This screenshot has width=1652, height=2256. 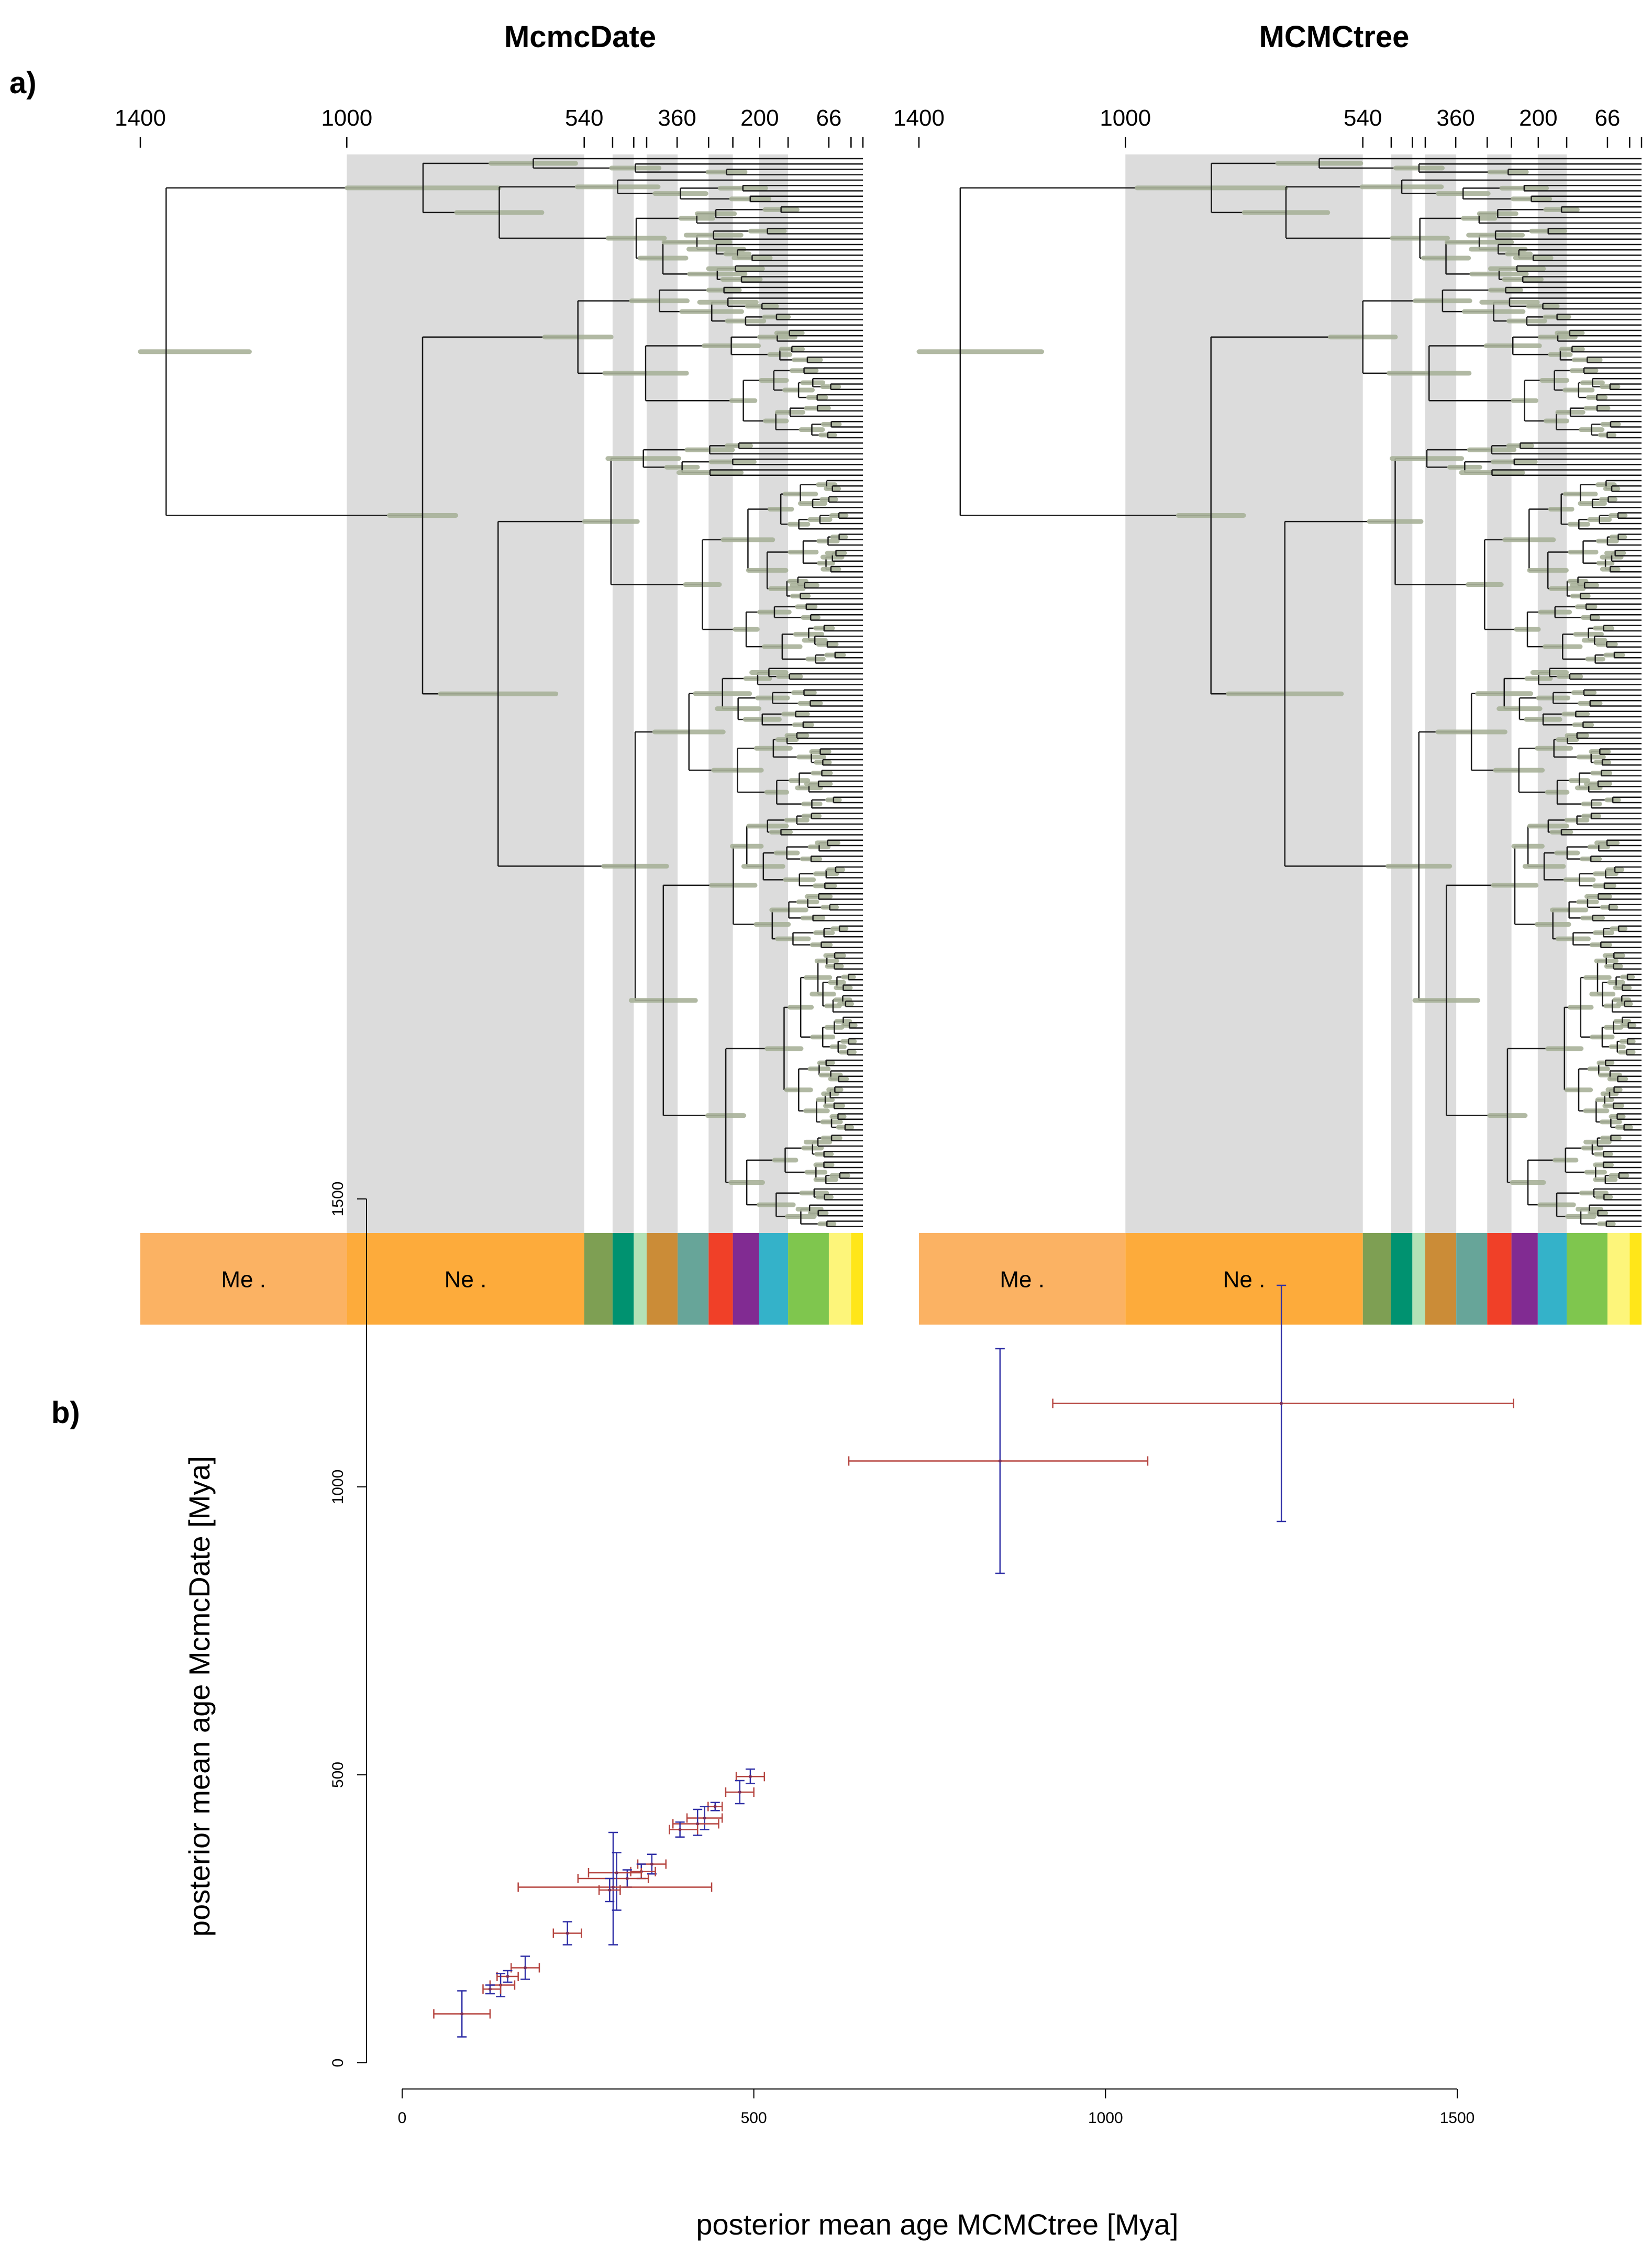 I want to click on y-tick-label: 0, so click(x=338, y=2063).